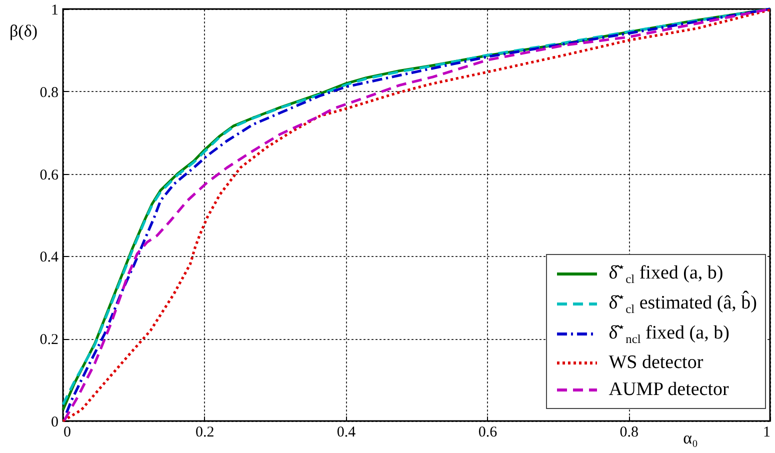  What do you see at coordinates (205, 432) in the screenshot?
I see `x-tick-label: 0.2` at bounding box center [205, 432].